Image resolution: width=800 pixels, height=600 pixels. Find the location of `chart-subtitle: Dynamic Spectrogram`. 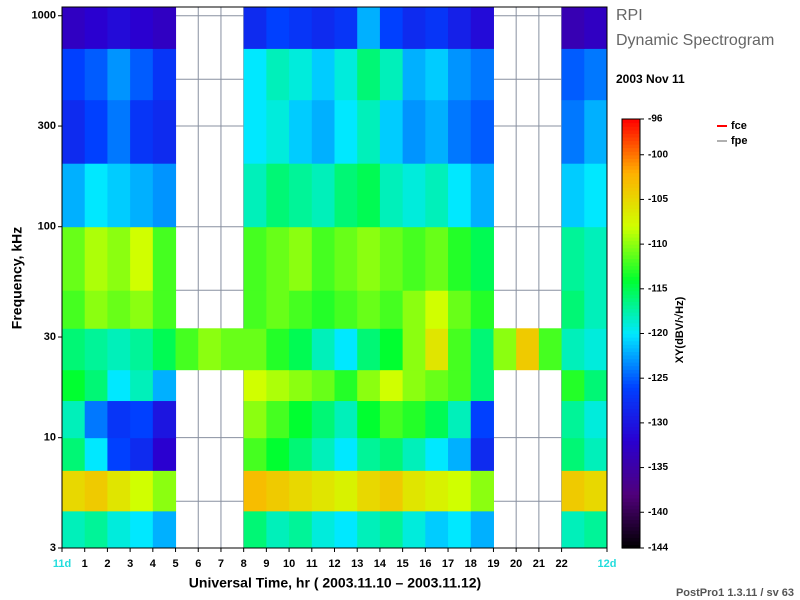

chart-subtitle: Dynamic Spectrogram is located at coordinates (695, 40).